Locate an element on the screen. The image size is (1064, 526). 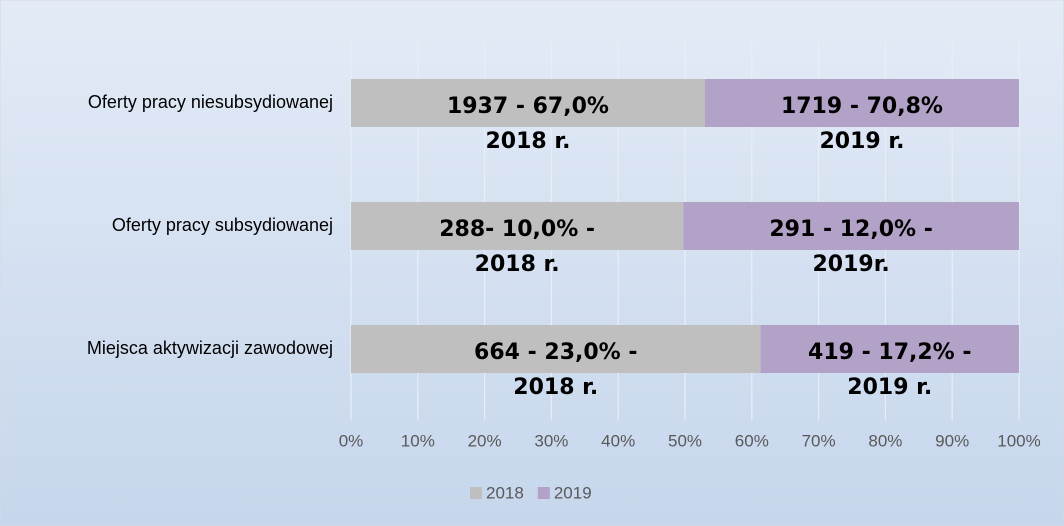
x-tick-label: 10% is located at coordinates (418, 440).